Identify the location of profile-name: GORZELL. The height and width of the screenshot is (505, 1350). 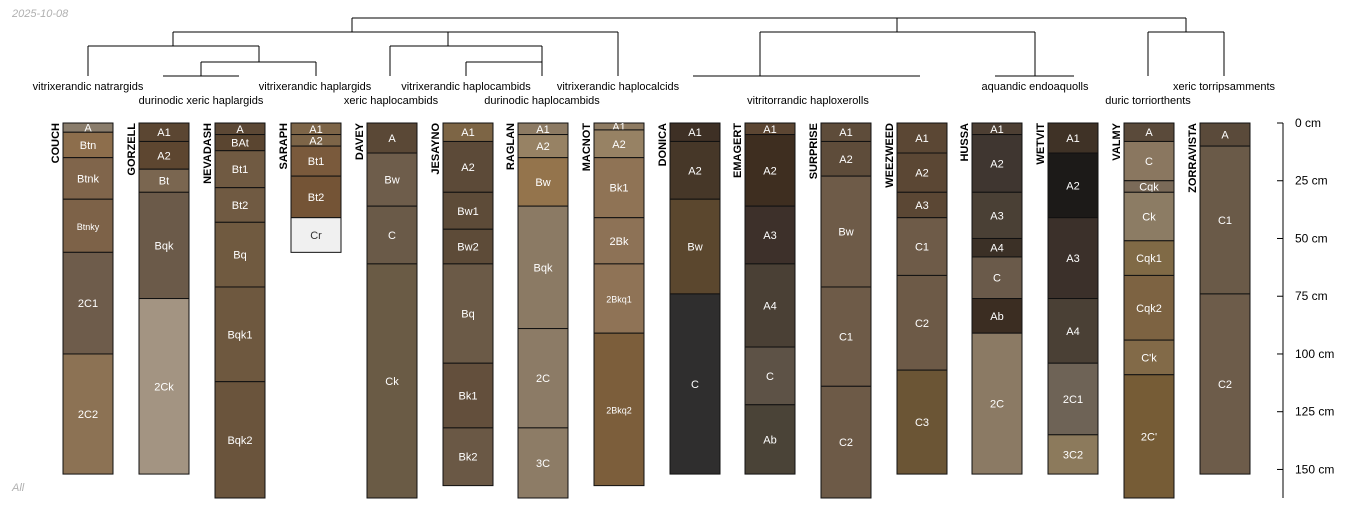
(132, 149).